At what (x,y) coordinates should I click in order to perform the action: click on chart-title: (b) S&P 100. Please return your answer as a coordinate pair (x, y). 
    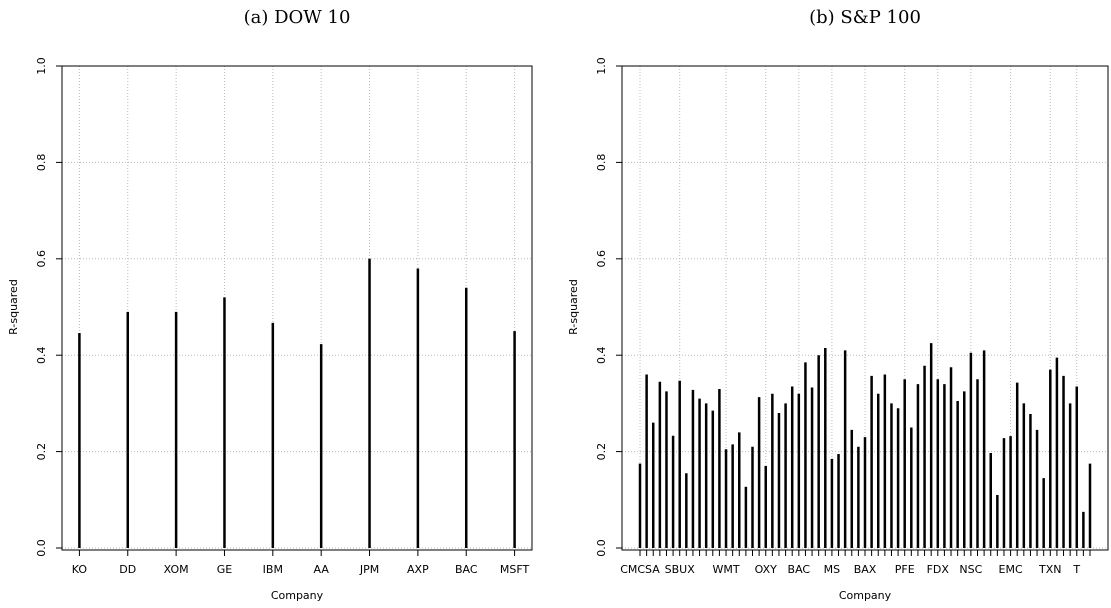
    Looking at the image, I should click on (865, 17).